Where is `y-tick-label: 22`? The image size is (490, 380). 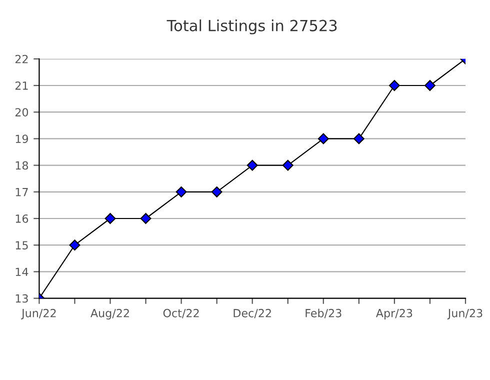 y-tick-label: 22 is located at coordinates (21, 59).